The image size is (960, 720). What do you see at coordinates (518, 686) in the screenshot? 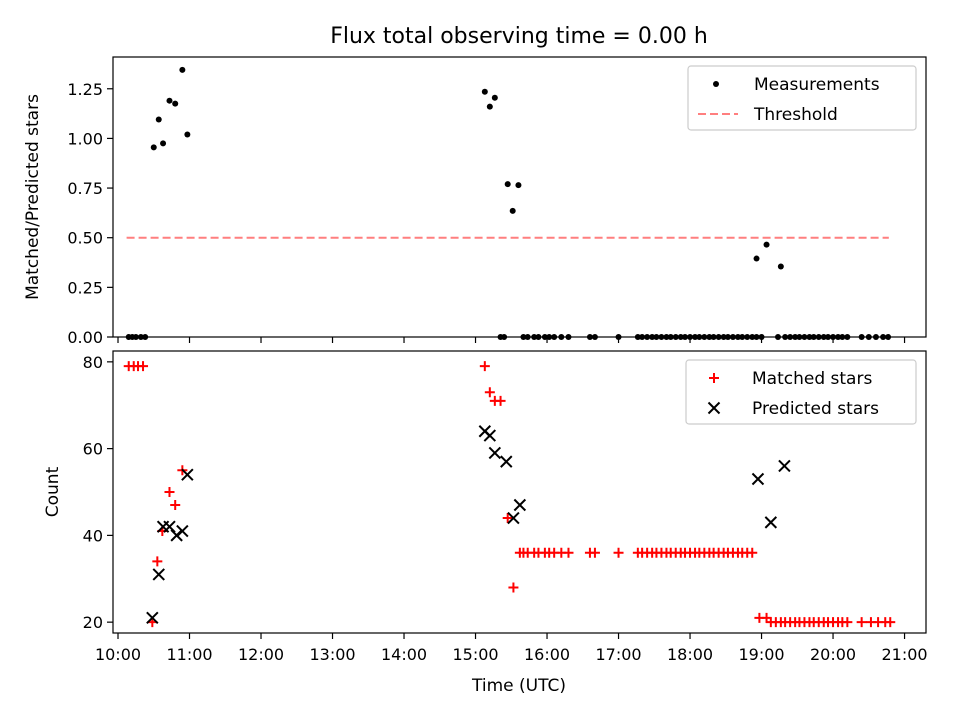
I see `bottom-x-axis-label: Time (UTC)` at bounding box center [518, 686].